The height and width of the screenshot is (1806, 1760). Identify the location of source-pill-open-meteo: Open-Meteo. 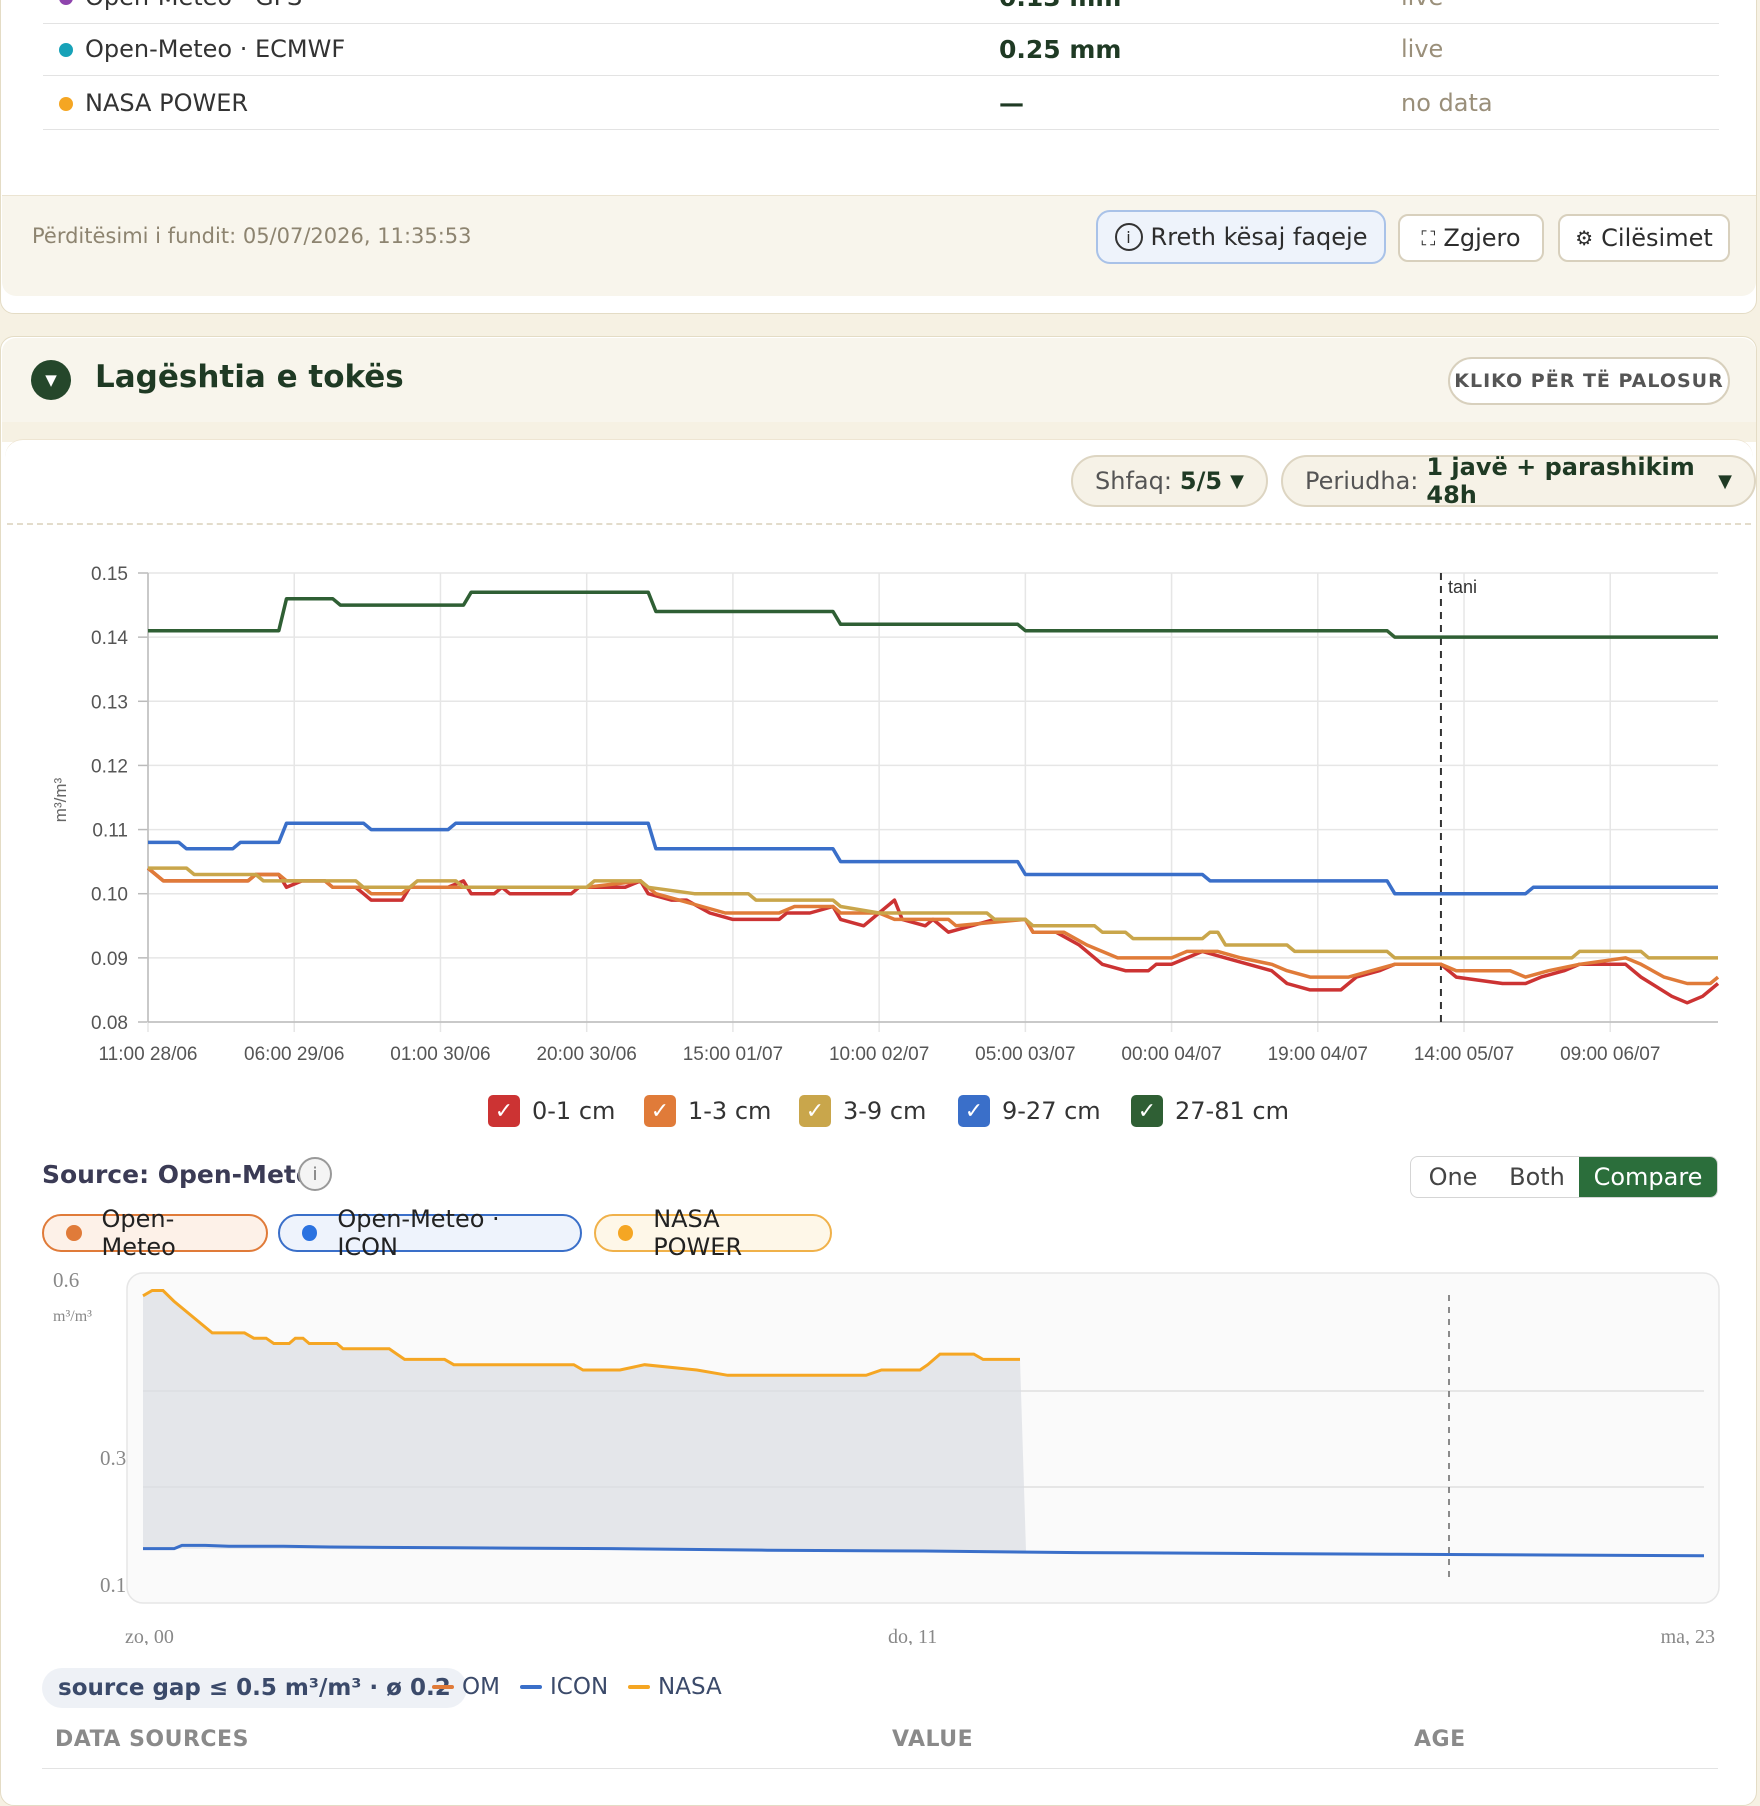
(155, 1233).